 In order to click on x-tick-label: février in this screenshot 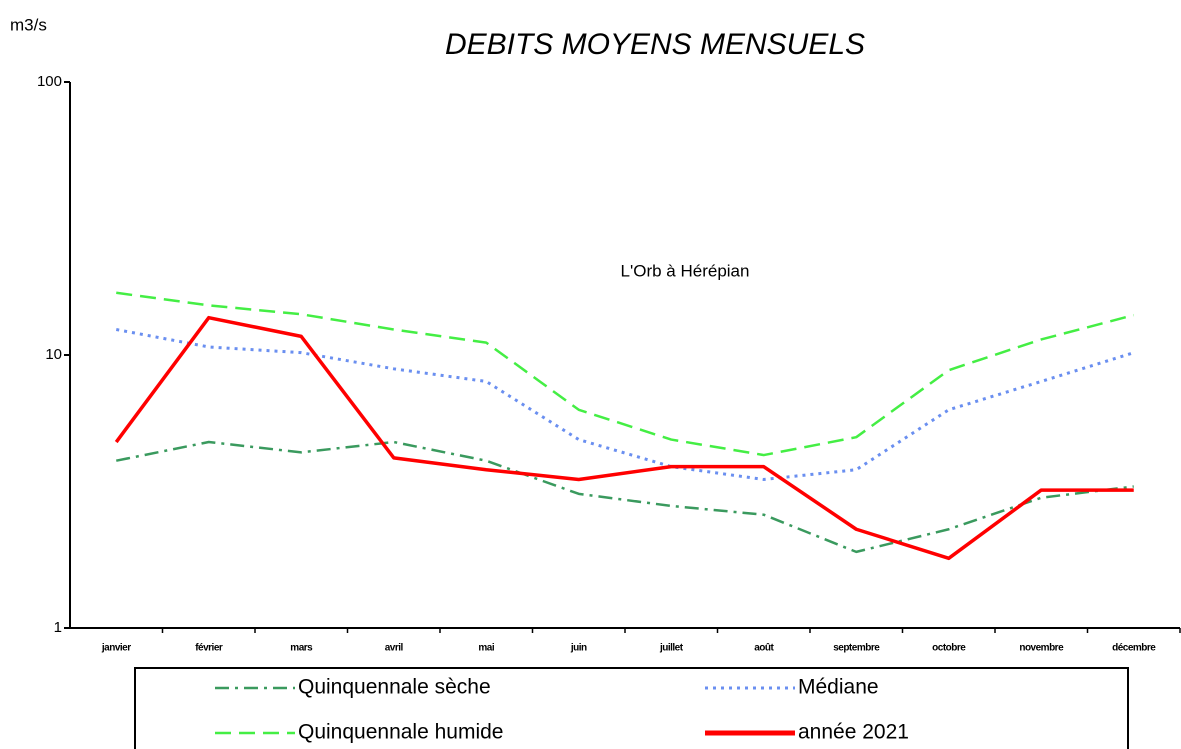, I will do `click(209, 648)`.